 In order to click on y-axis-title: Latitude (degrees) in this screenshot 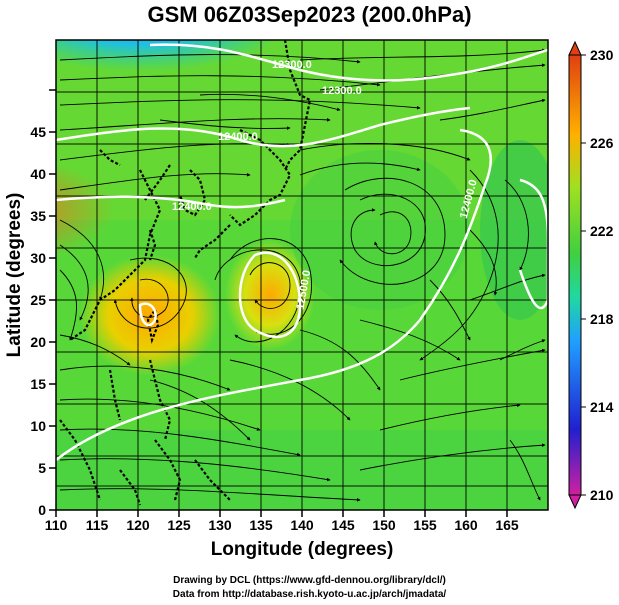, I will do `click(14, 275)`.